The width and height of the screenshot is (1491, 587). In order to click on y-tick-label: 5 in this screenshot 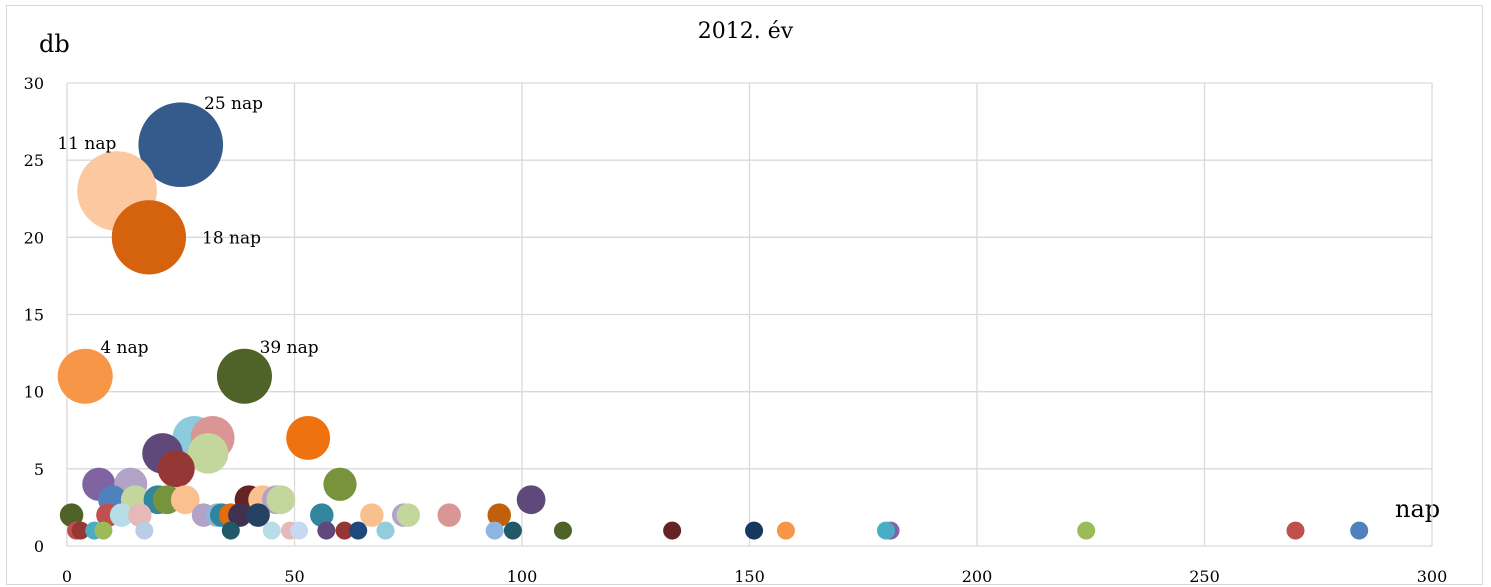, I will do `click(39, 469)`.